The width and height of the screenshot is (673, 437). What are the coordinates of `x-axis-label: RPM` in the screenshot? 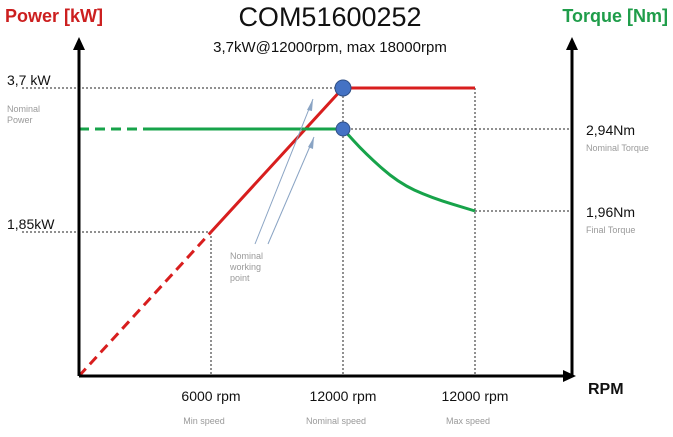 It's located at (606, 389).